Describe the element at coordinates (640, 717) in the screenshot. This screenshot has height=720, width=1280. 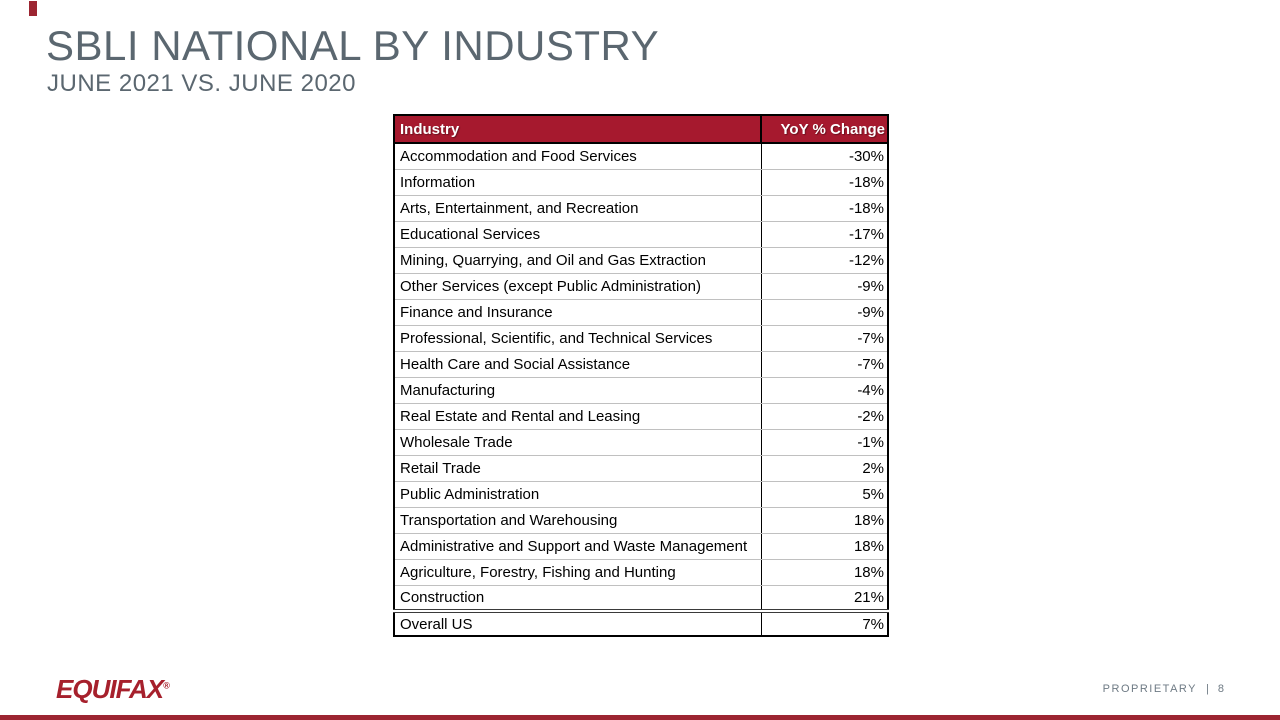
I see `red-bottom-bar` at that location.